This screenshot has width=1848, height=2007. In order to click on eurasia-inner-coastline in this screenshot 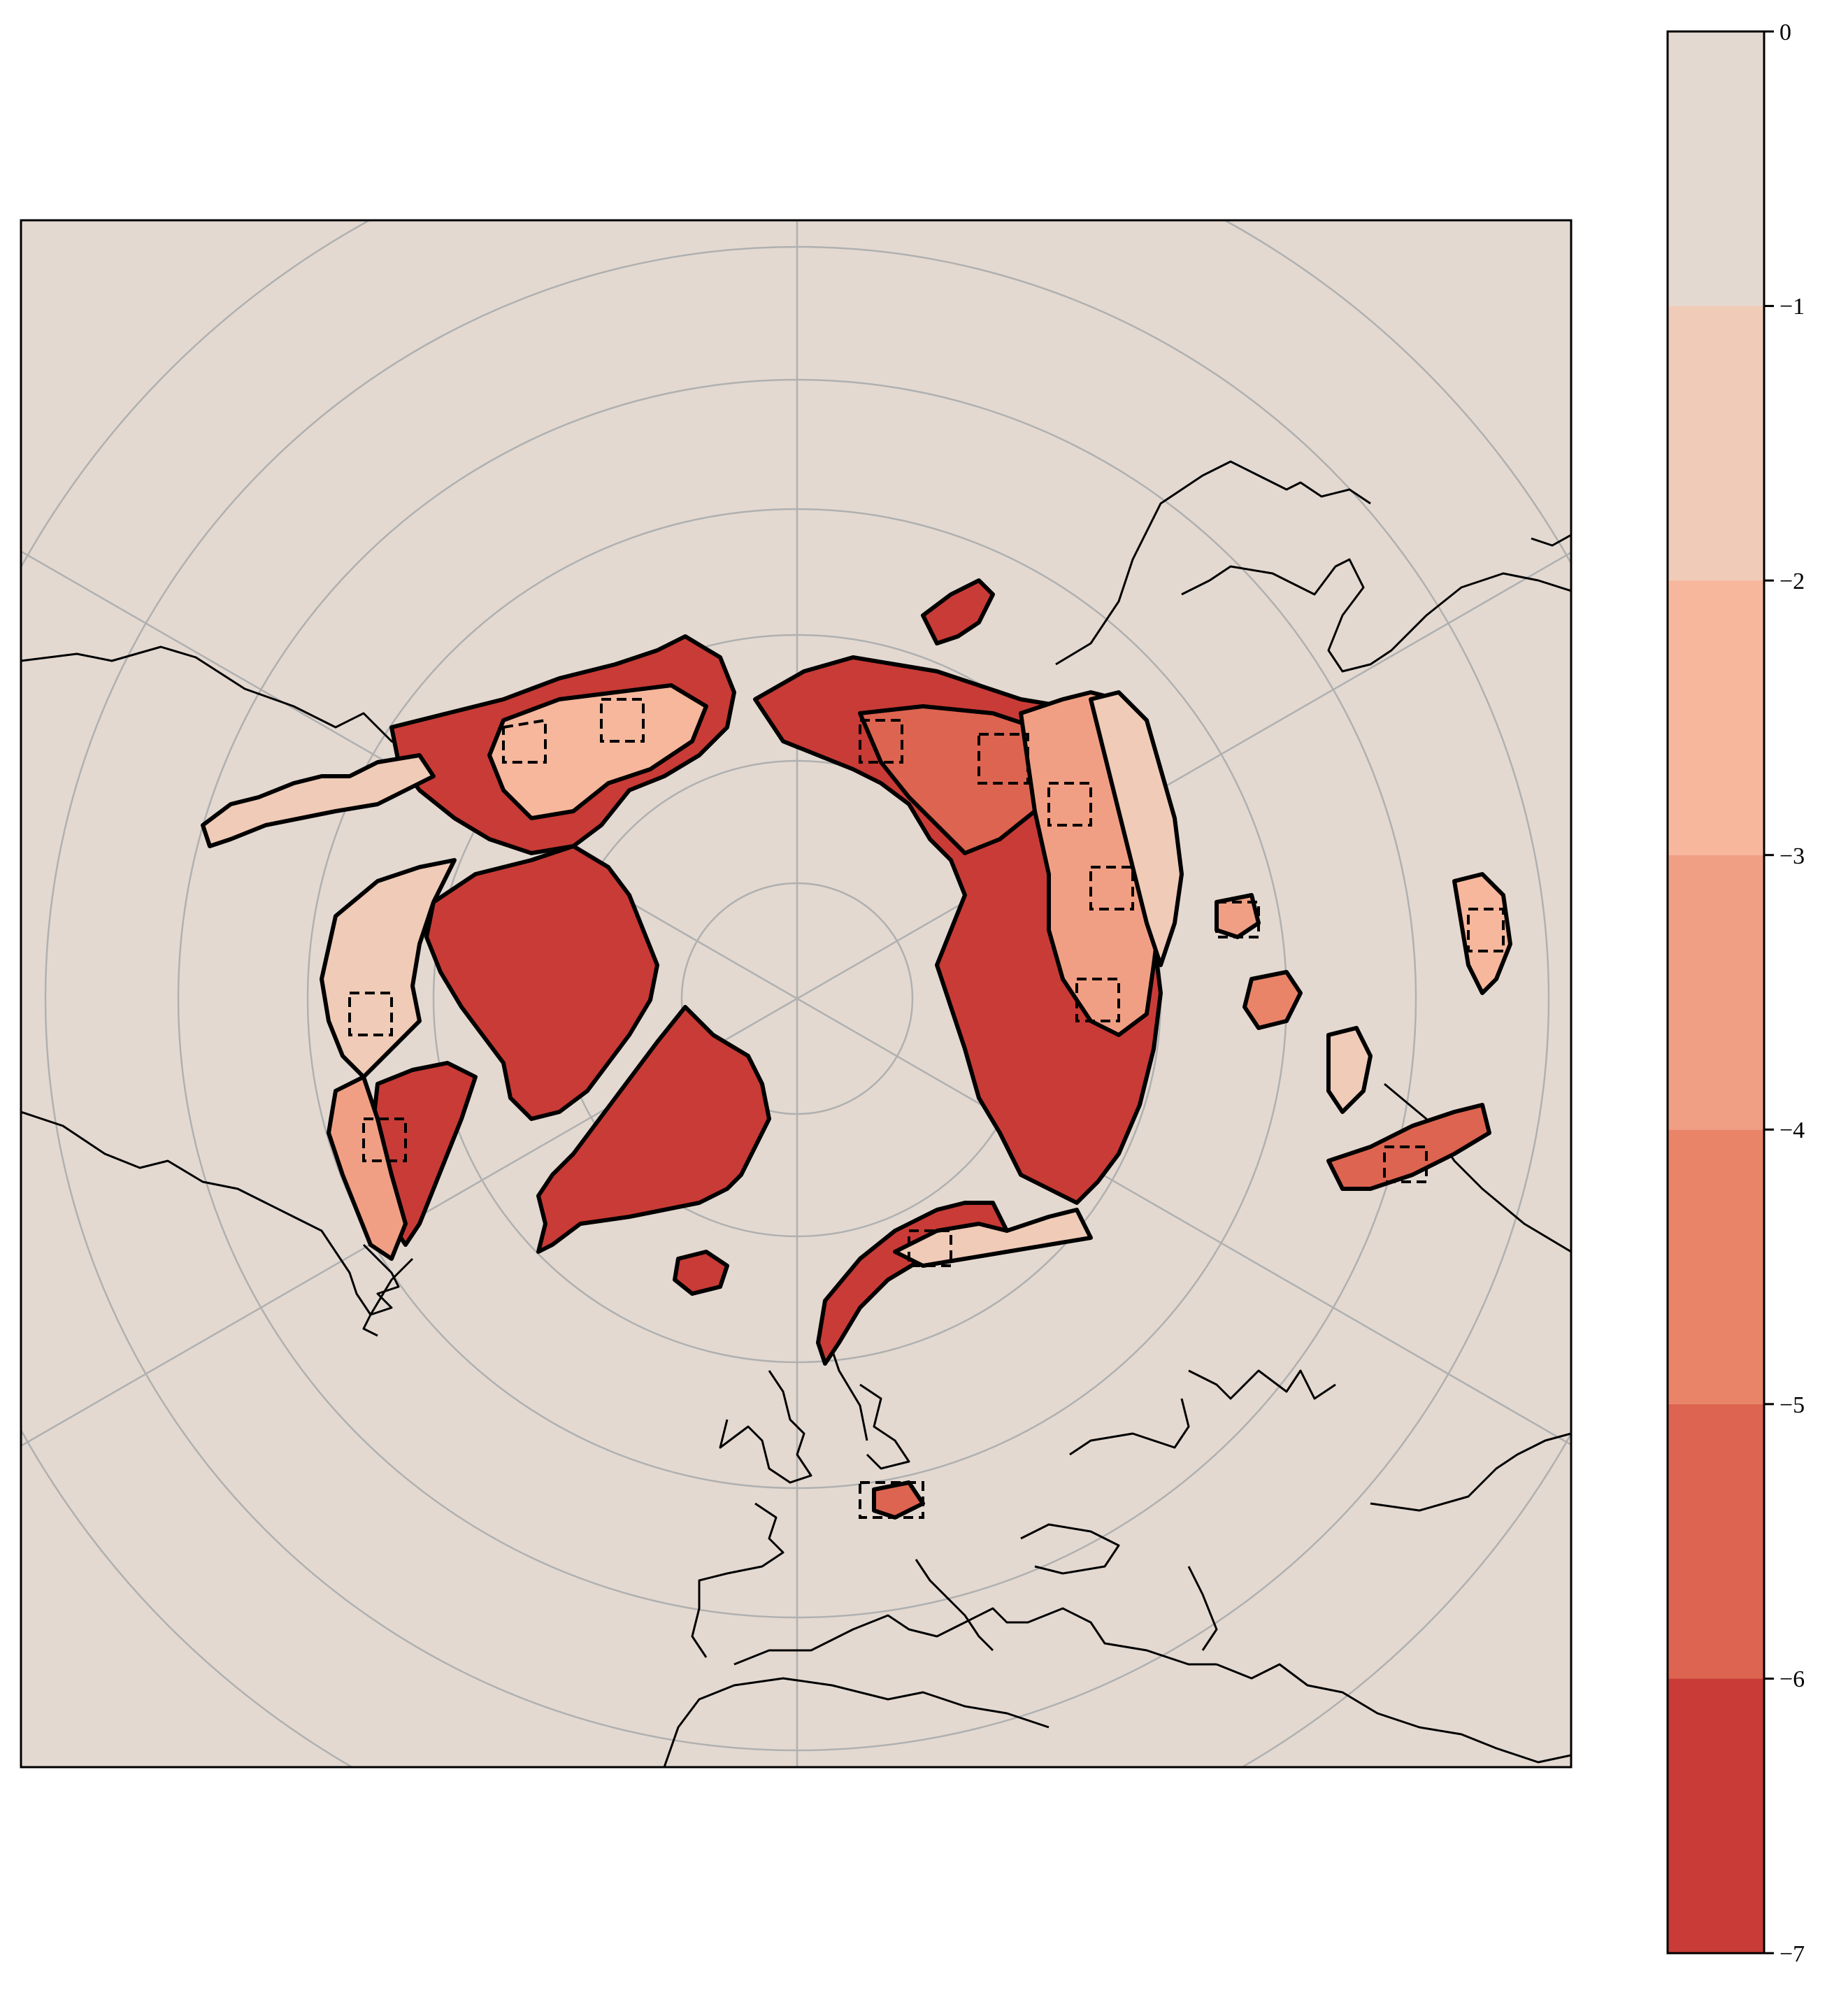, I will do `click(1129, 1427)`.